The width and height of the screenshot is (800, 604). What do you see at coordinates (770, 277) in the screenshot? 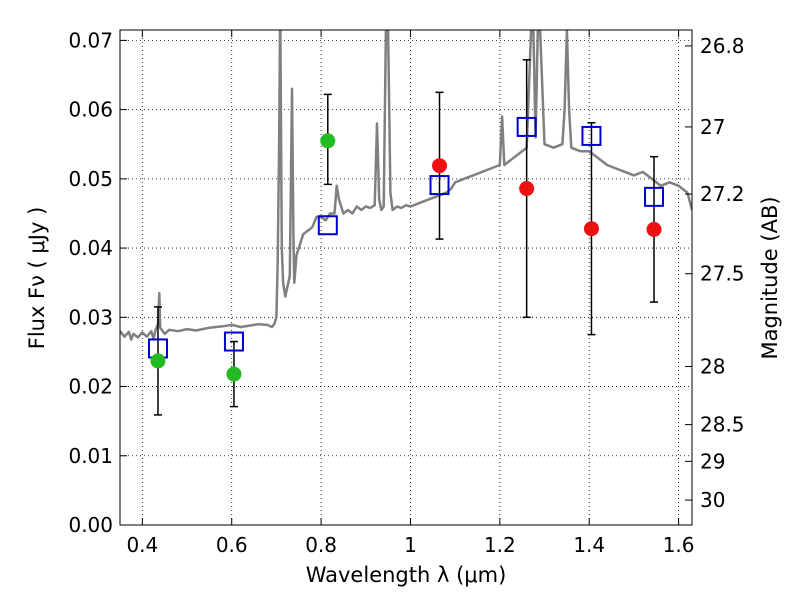
I see `y2-axis-label: Magnitude (AB)` at bounding box center [770, 277].